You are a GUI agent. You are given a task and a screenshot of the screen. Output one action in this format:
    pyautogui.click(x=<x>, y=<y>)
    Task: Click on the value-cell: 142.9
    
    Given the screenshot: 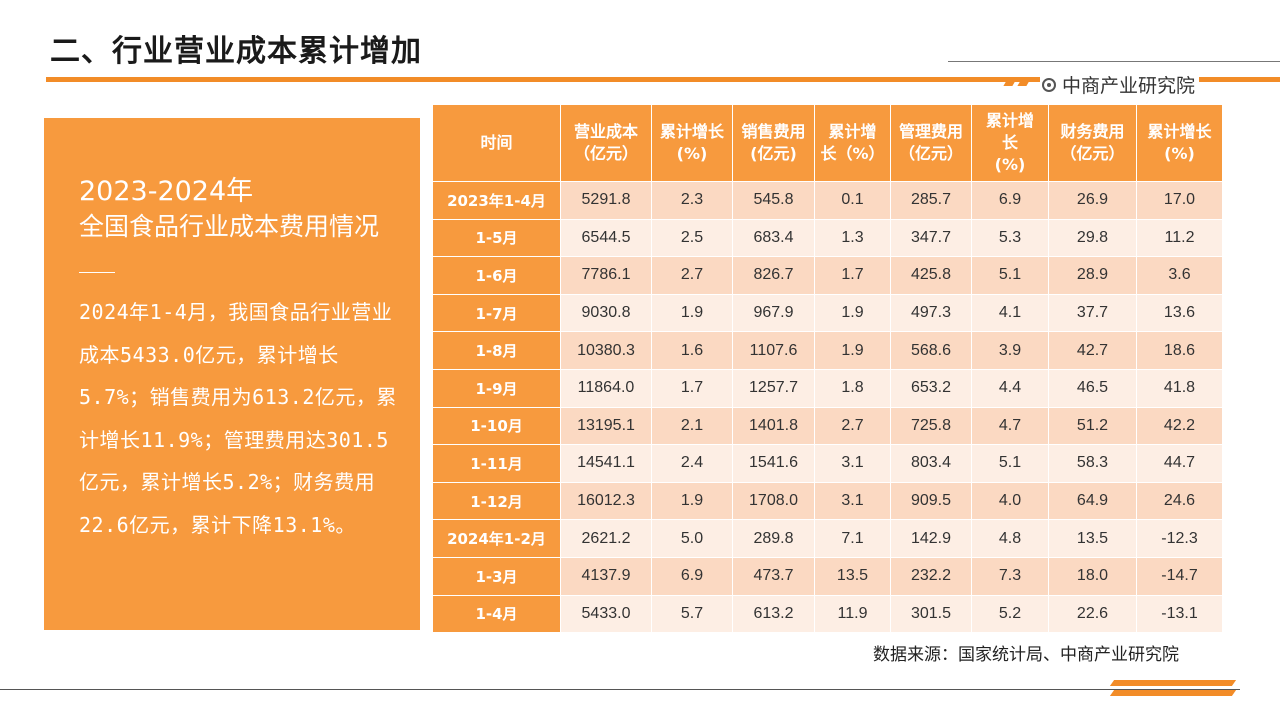 What is the action you would take?
    pyautogui.click(x=931, y=538)
    